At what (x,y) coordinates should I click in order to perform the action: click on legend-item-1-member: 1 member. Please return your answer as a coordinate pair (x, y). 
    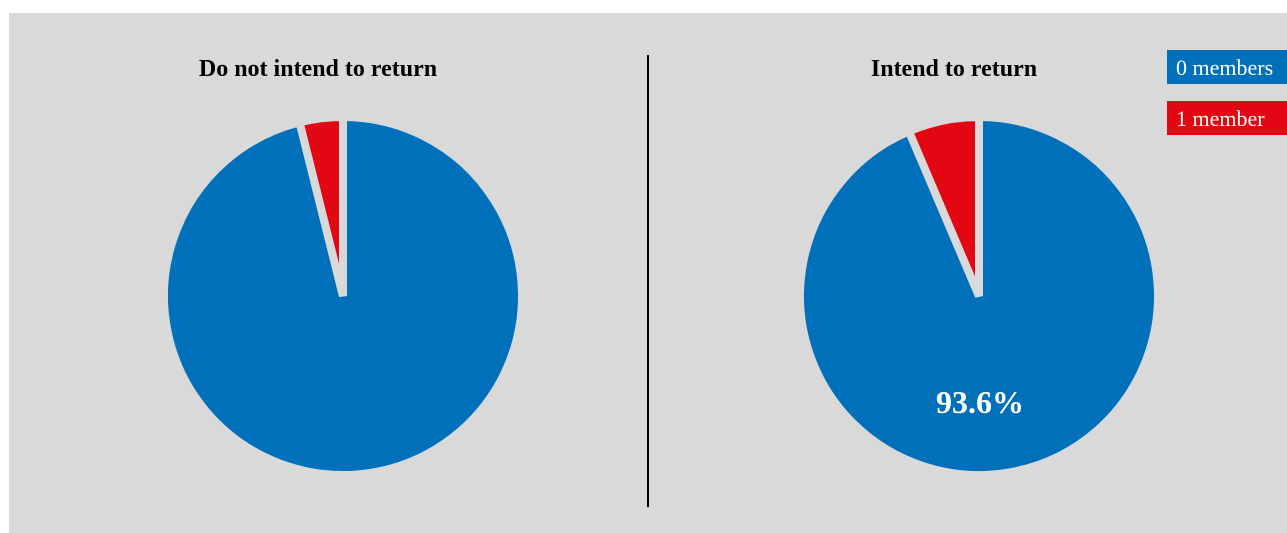
    Looking at the image, I should click on (1227, 118).